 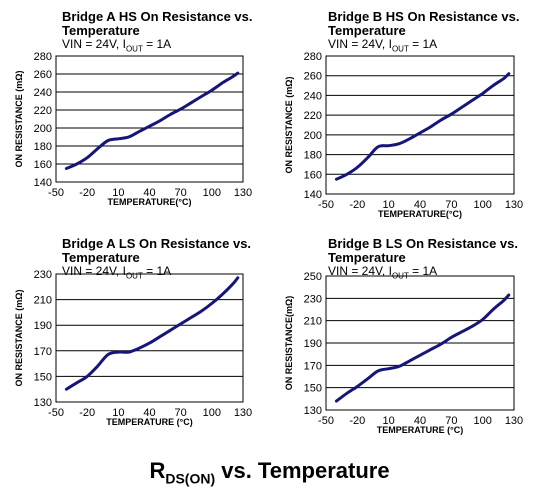 What do you see at coordinates (157, 243) in the screenshot?
I see `chart-title-line-1: Bridge A LS On Resistance vs.` at bounding box center [157, 243].